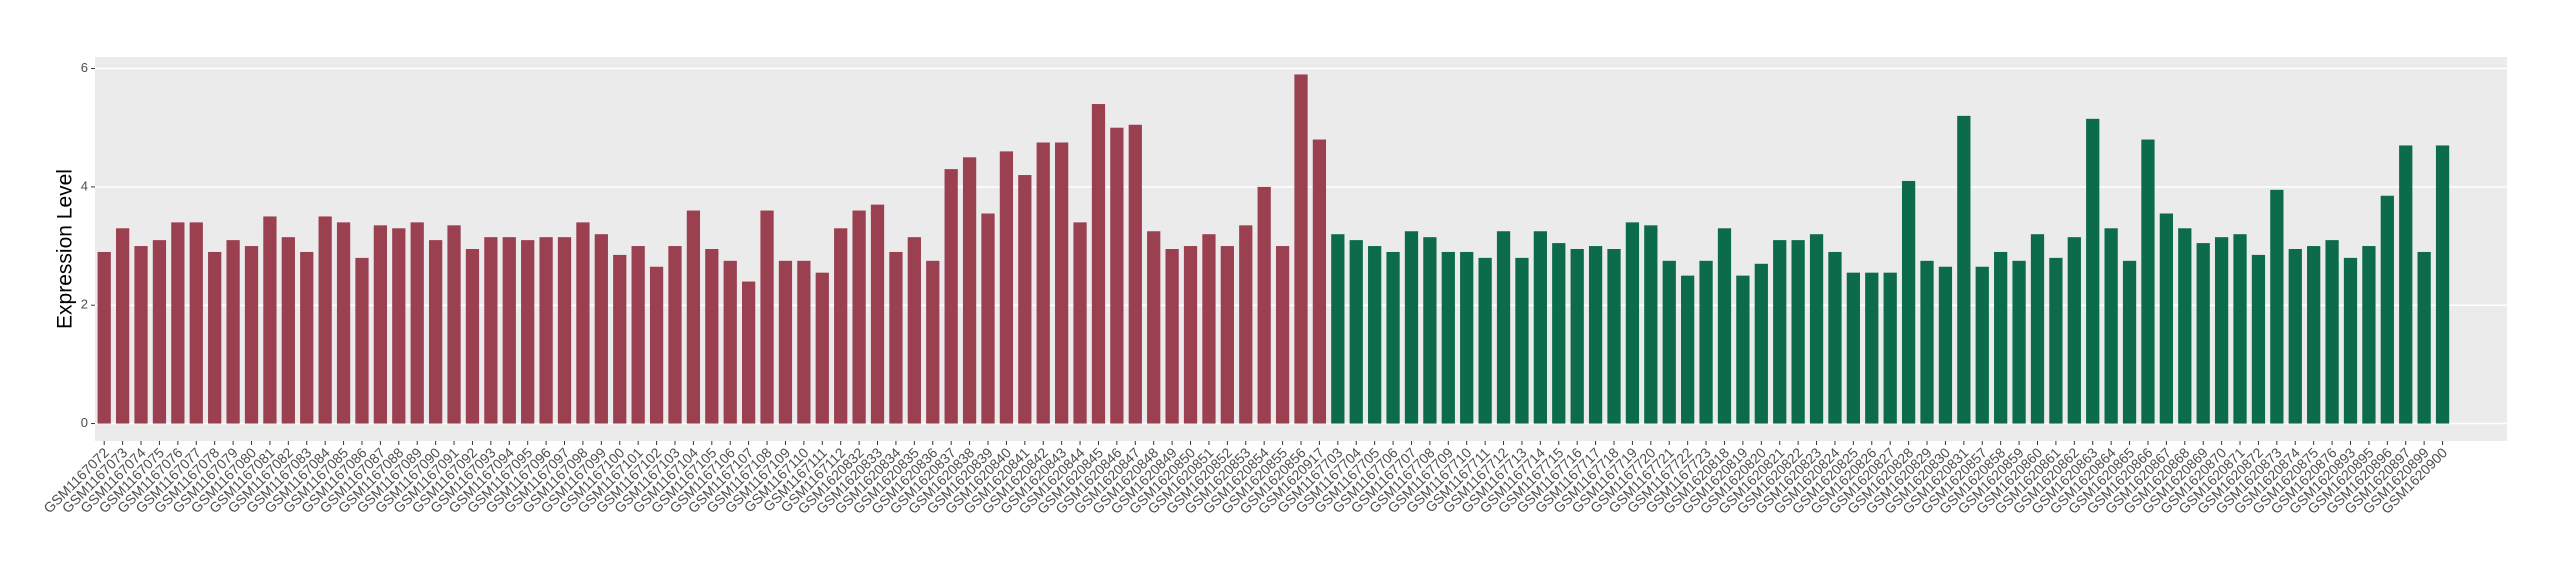  I want to click on y-tick-label: 4, so click(84, 185).